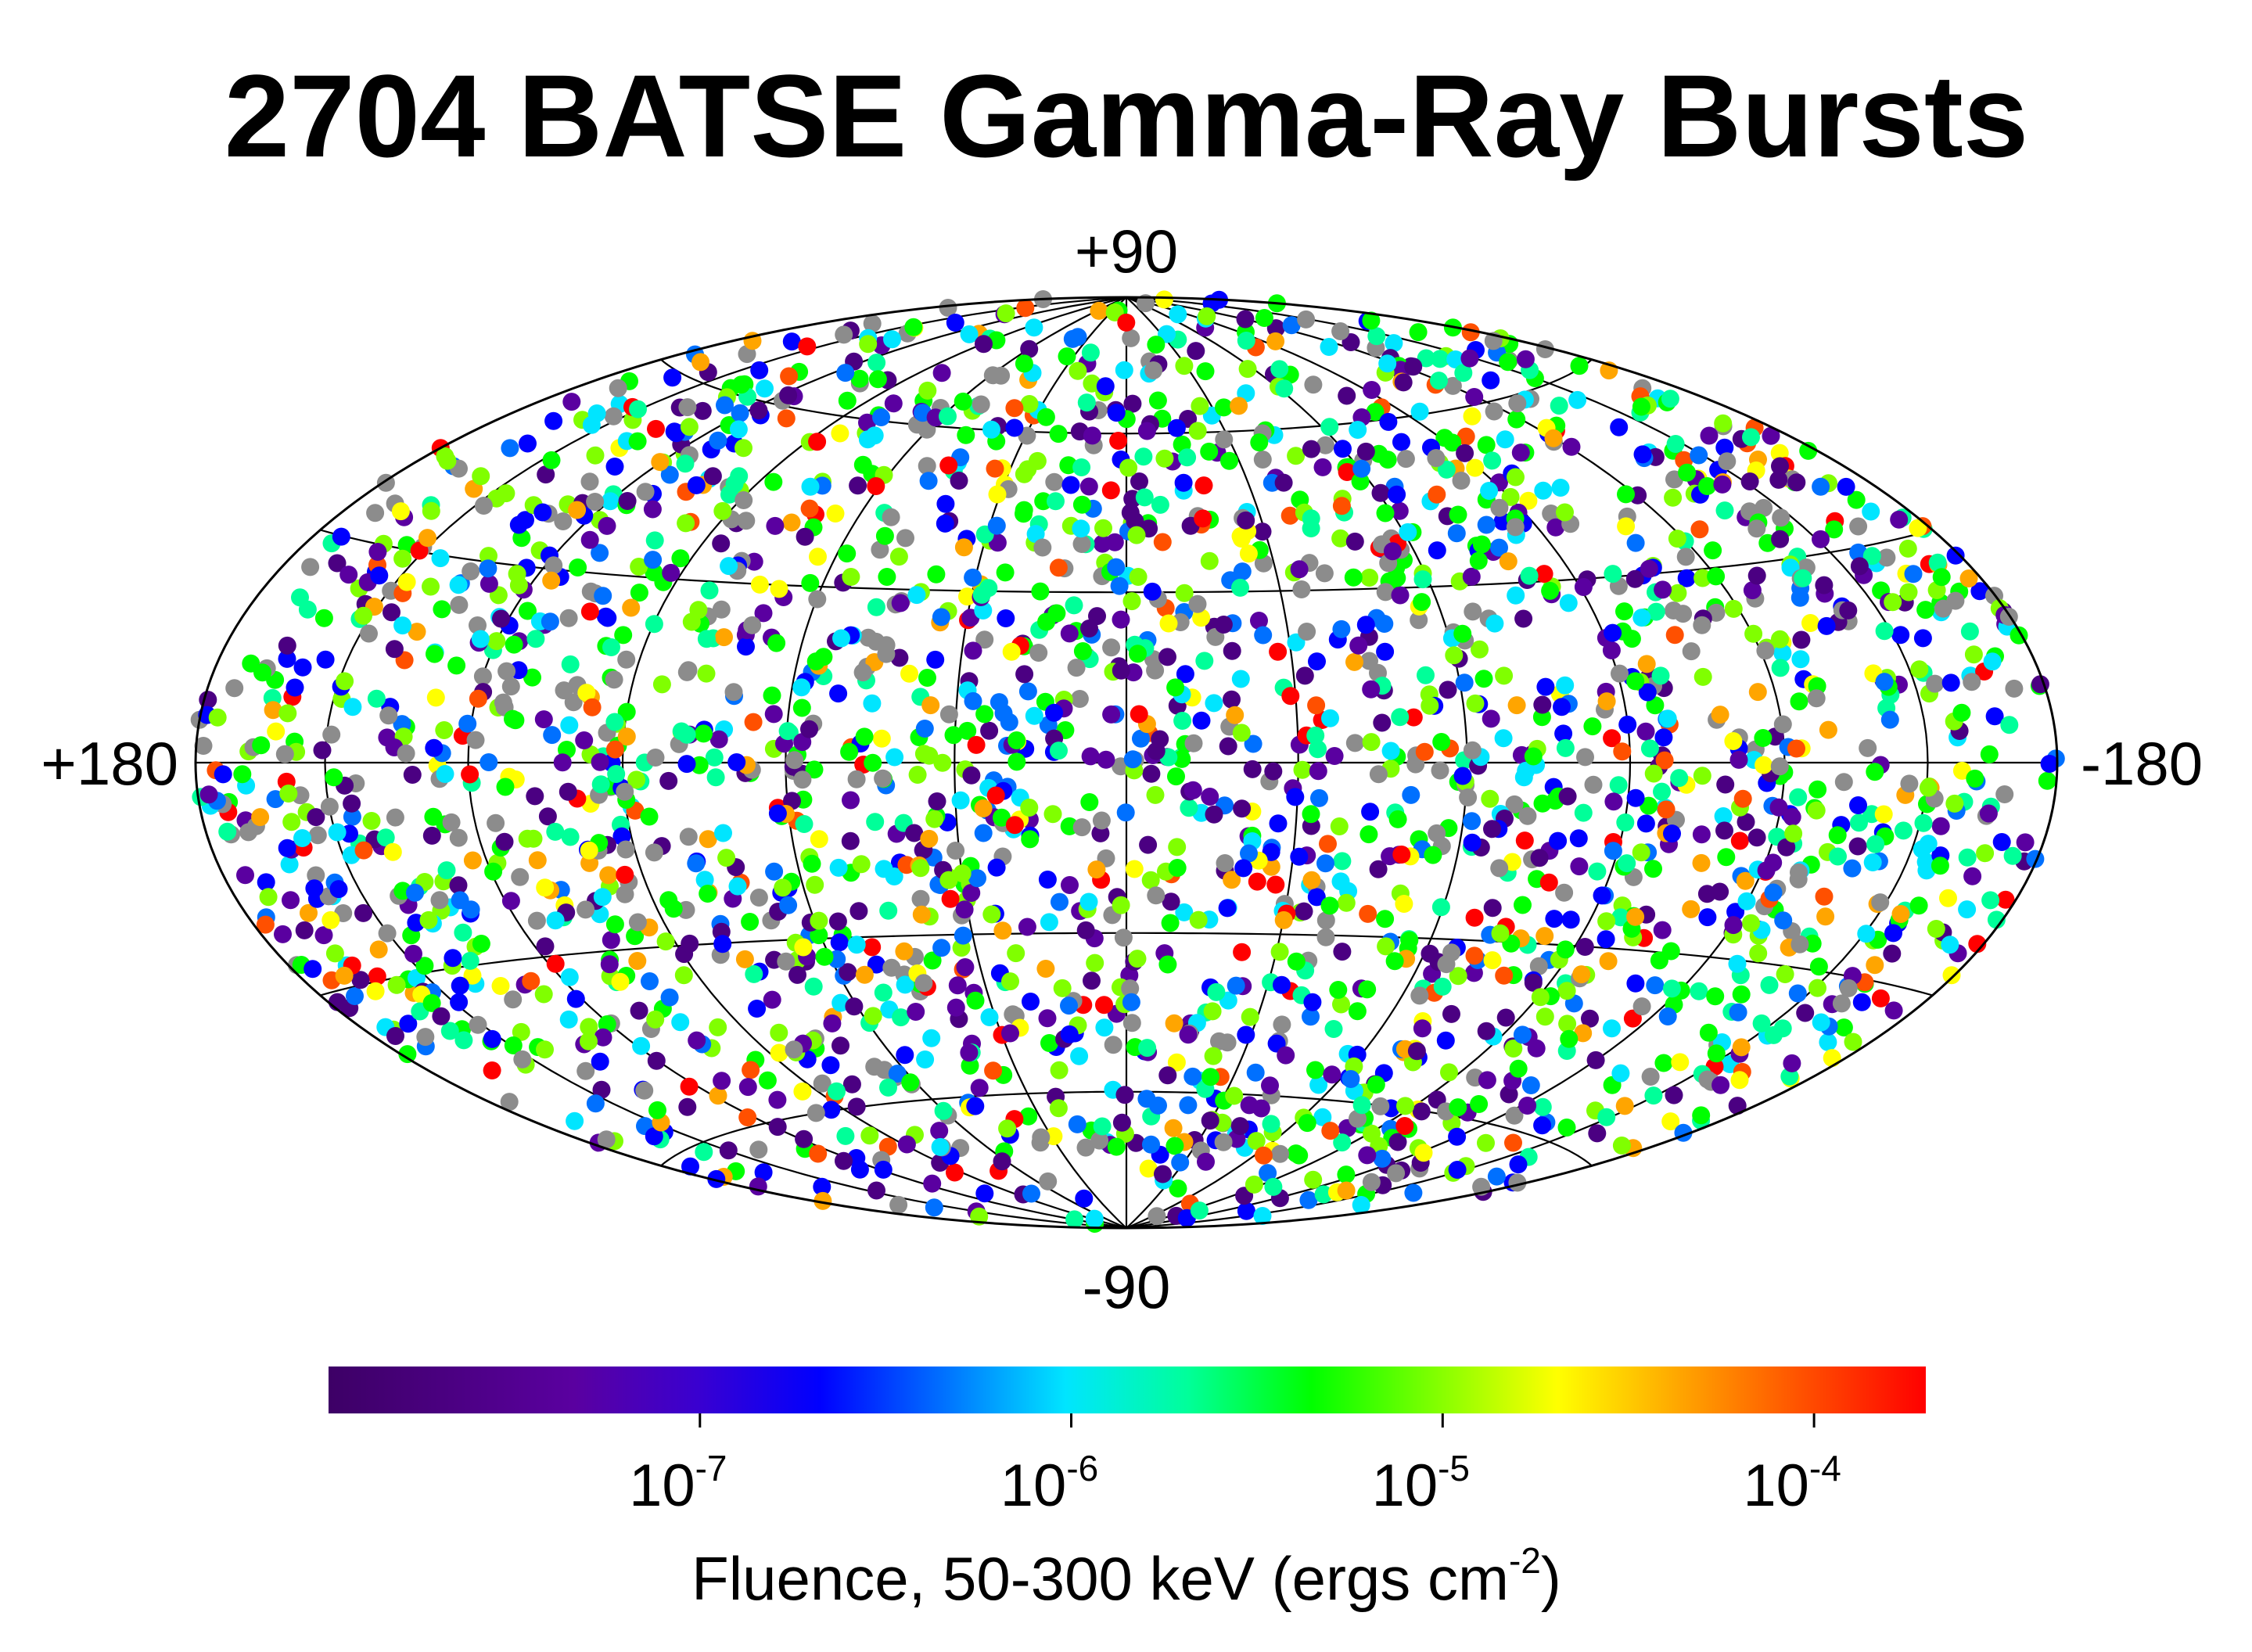  I want to click on tick-exponent: -4, so click(1825, 1468).